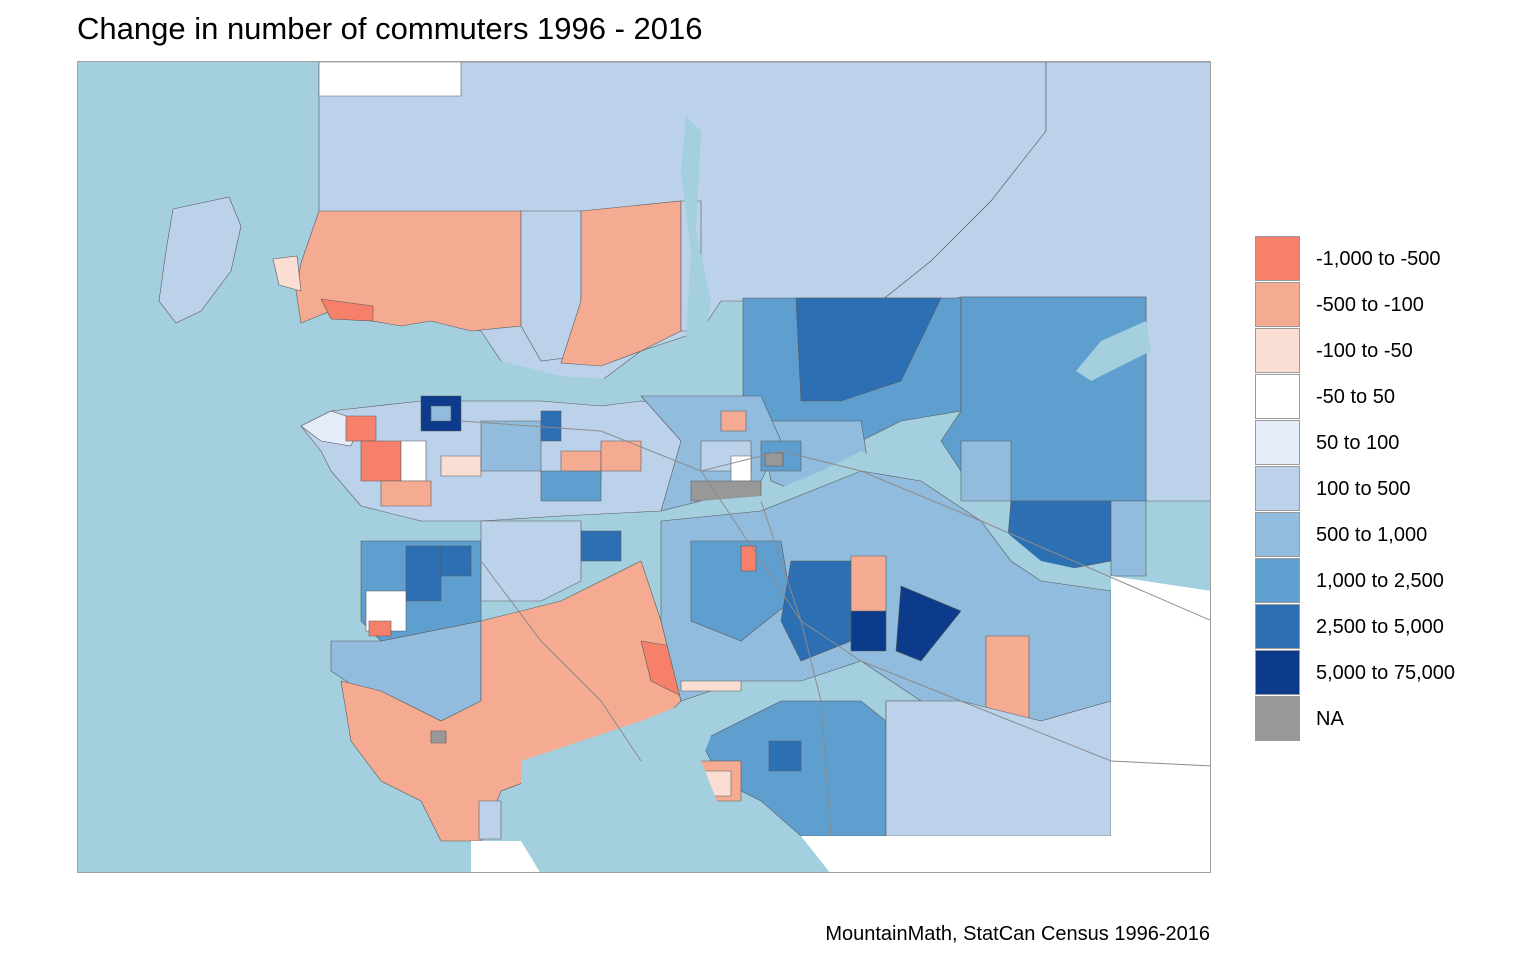 The height and width of the screenshot is (960, 1536). What do you see at coordinates (711, 686) in the screenshot?
I see `scott-road` at bounding box center [711, 686].